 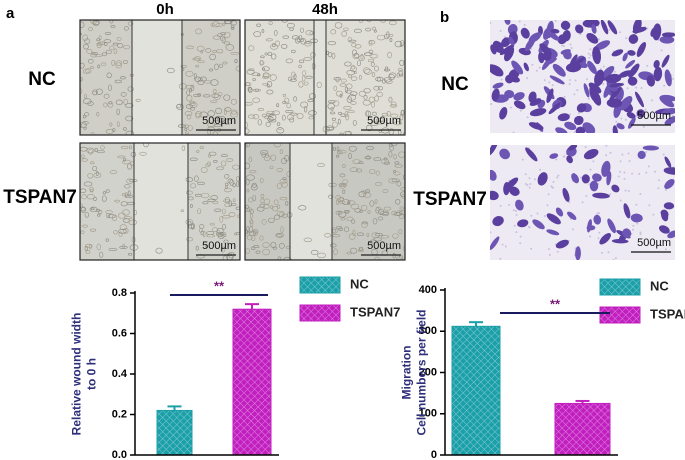 What do you see at coordinates (667, 313) in the screenshot?
I see `legend-label: TSPAN7` at bounding box center [667, 313].